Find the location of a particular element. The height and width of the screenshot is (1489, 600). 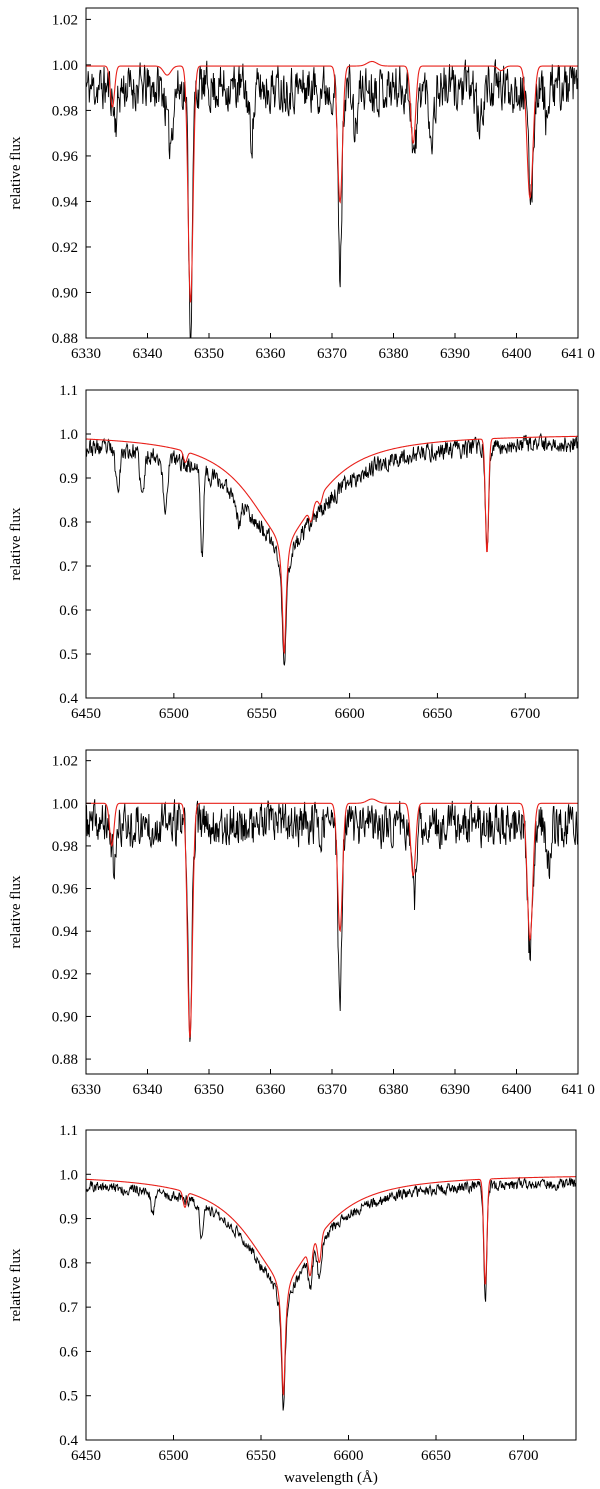

x-axis-label: wavelength (Å) is located at coordinates (331, 1478).